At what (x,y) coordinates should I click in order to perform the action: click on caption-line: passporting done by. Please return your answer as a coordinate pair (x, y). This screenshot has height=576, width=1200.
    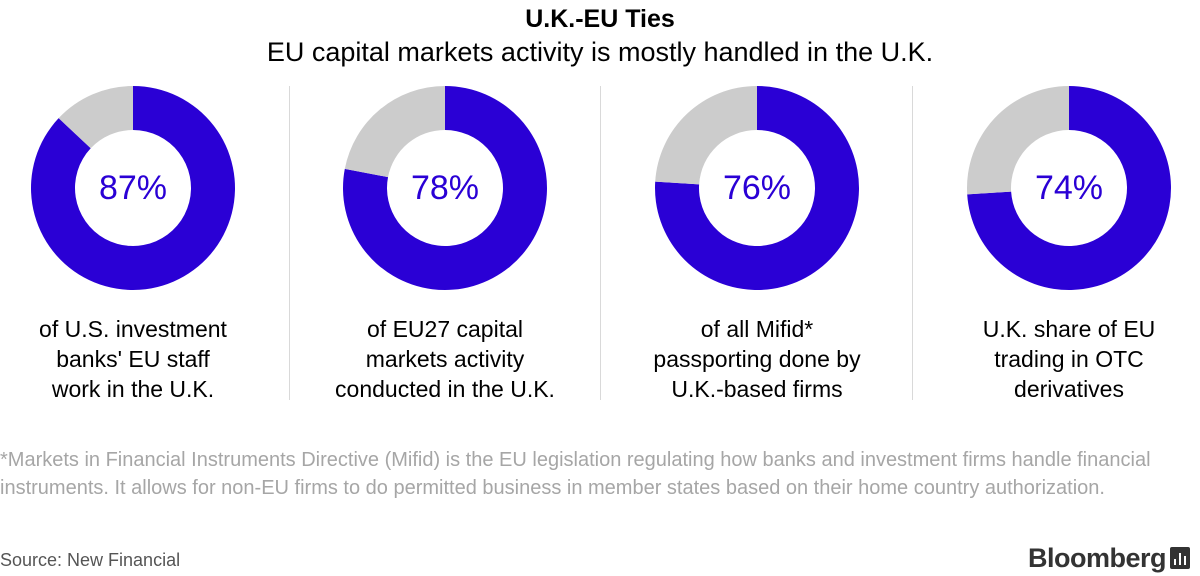
    Looking at the image, I should click on (757, 359).